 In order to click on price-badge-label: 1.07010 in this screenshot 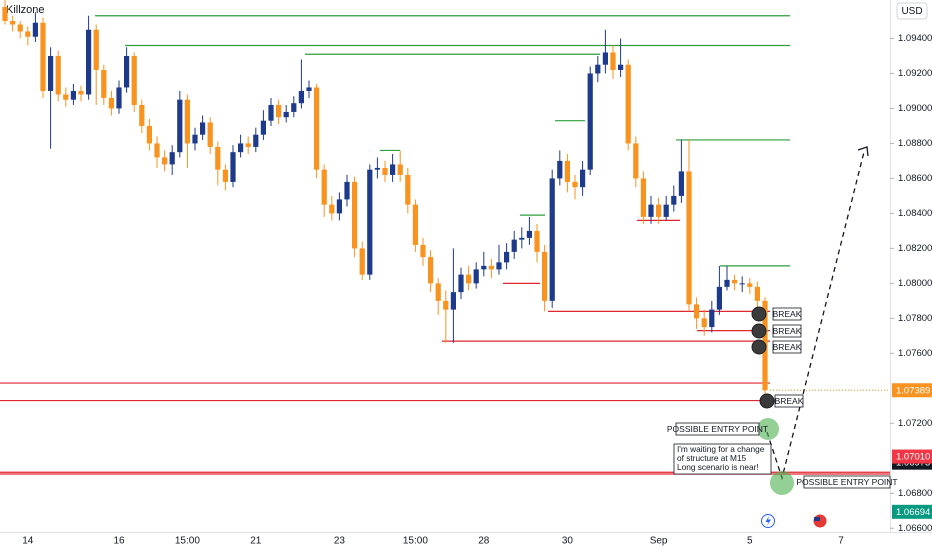, I will do `click(913, 457)`.